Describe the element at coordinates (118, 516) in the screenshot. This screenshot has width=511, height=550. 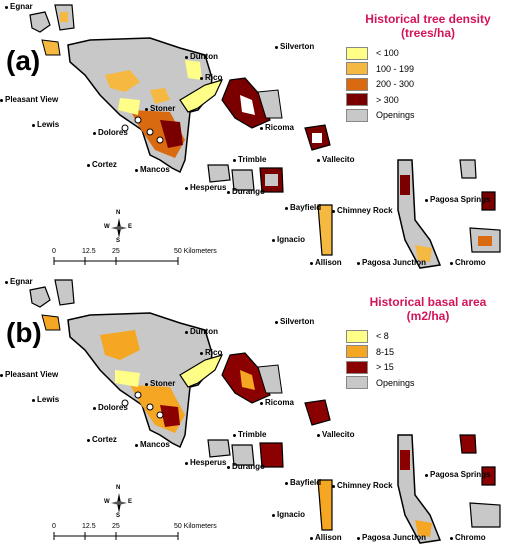
I see `compass-s: S` at that location.